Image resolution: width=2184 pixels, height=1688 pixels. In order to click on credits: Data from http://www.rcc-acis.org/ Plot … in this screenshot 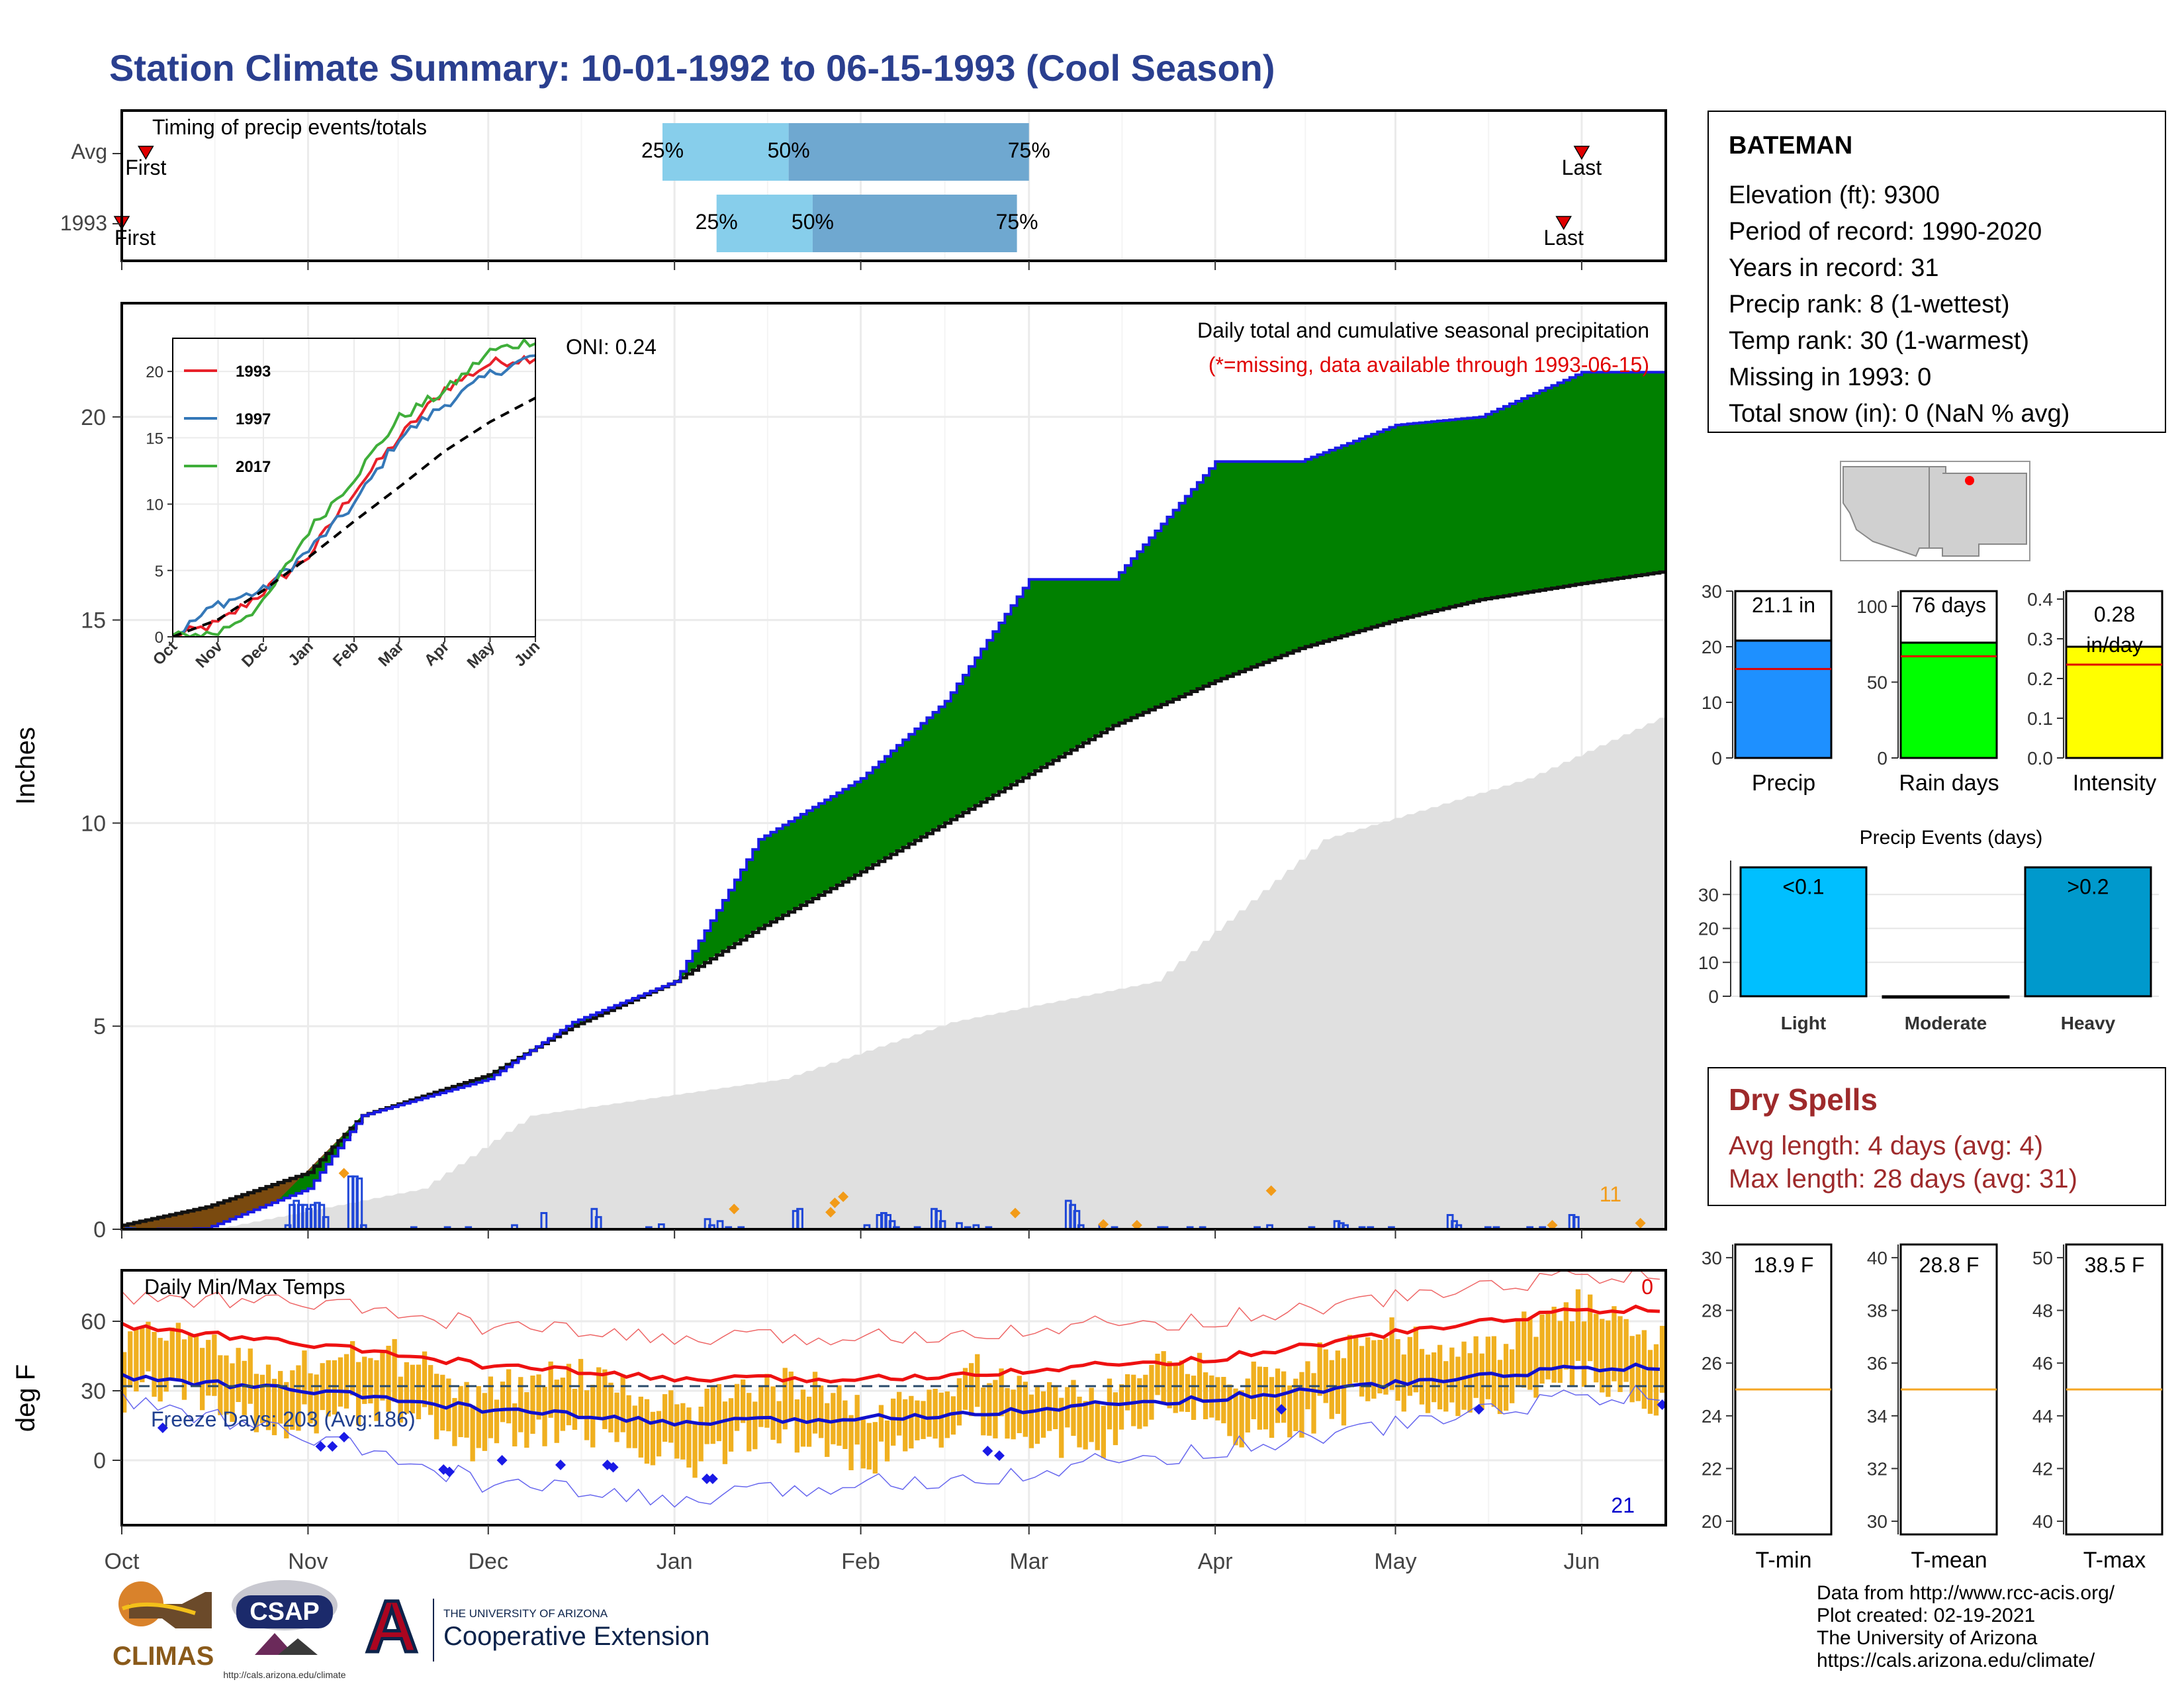, I will do `click(1966, 1627)`.